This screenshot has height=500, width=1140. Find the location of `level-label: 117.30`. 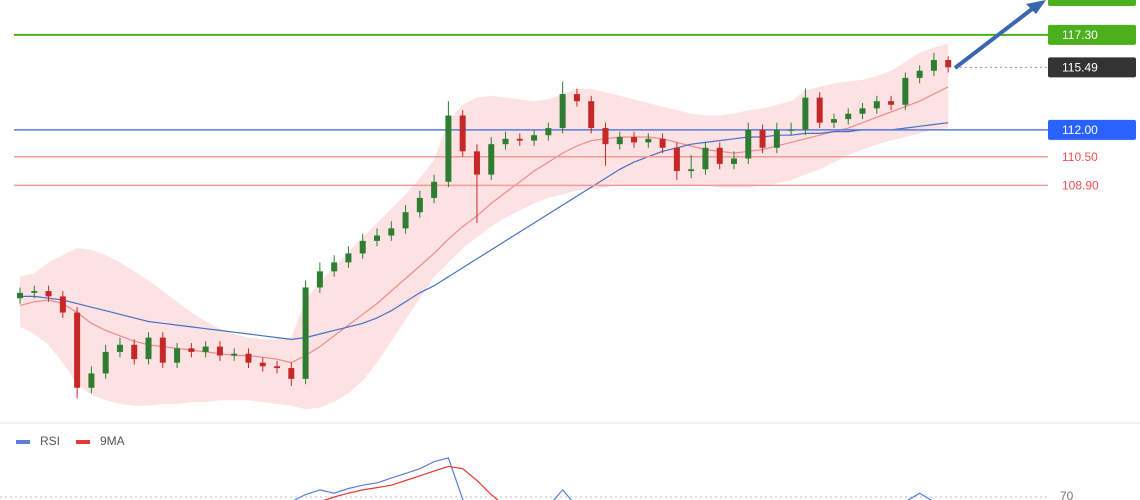

level-label: 117.30 is located at coordinates (1080, 35).